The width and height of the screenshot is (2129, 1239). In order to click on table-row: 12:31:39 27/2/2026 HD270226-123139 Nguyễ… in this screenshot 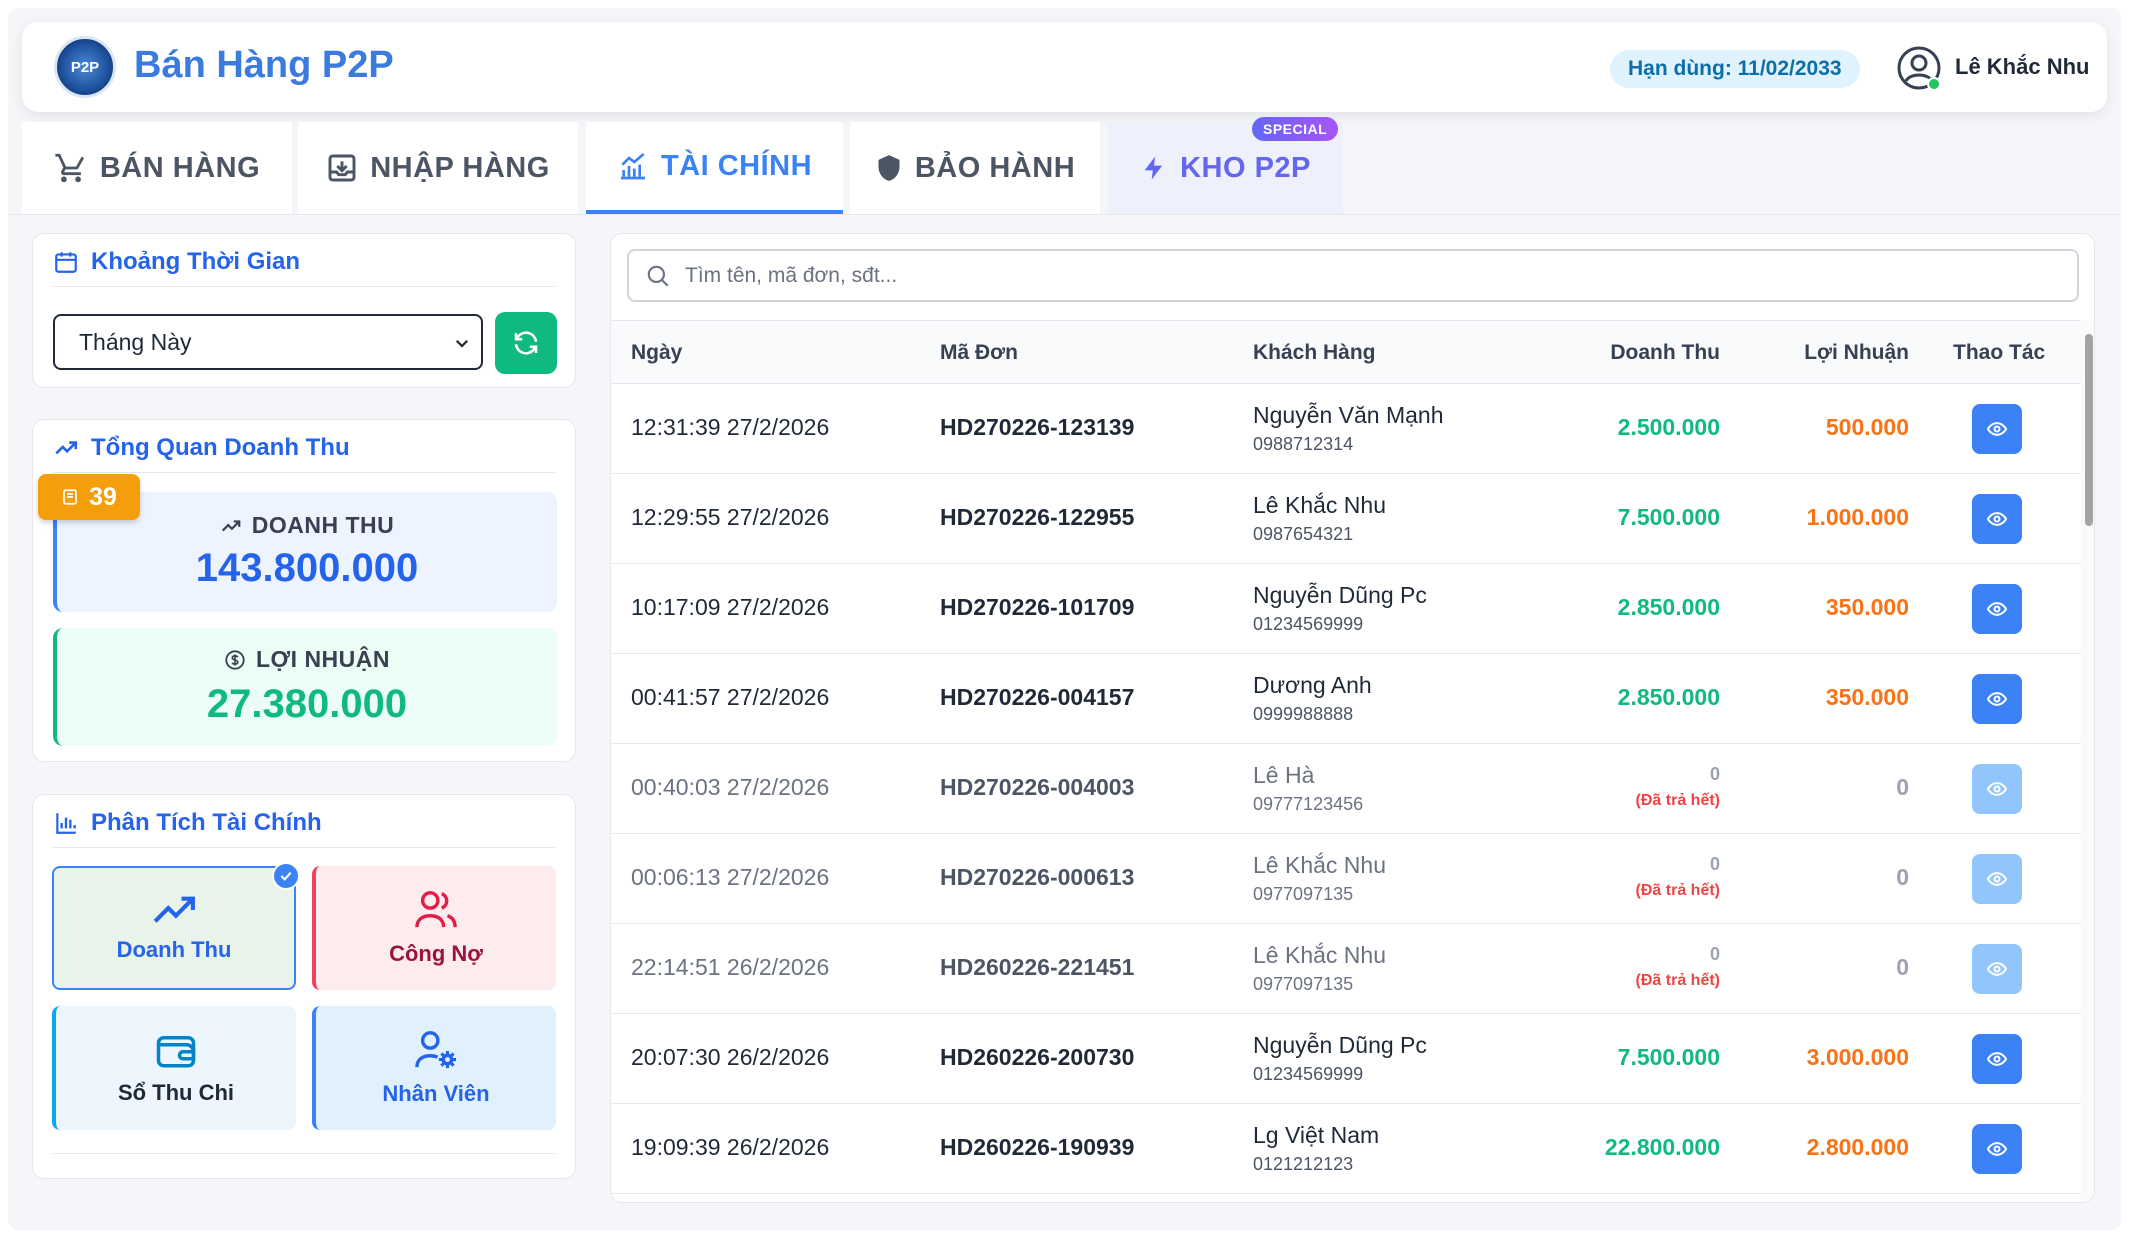, I will do `click(1346, 429)`.